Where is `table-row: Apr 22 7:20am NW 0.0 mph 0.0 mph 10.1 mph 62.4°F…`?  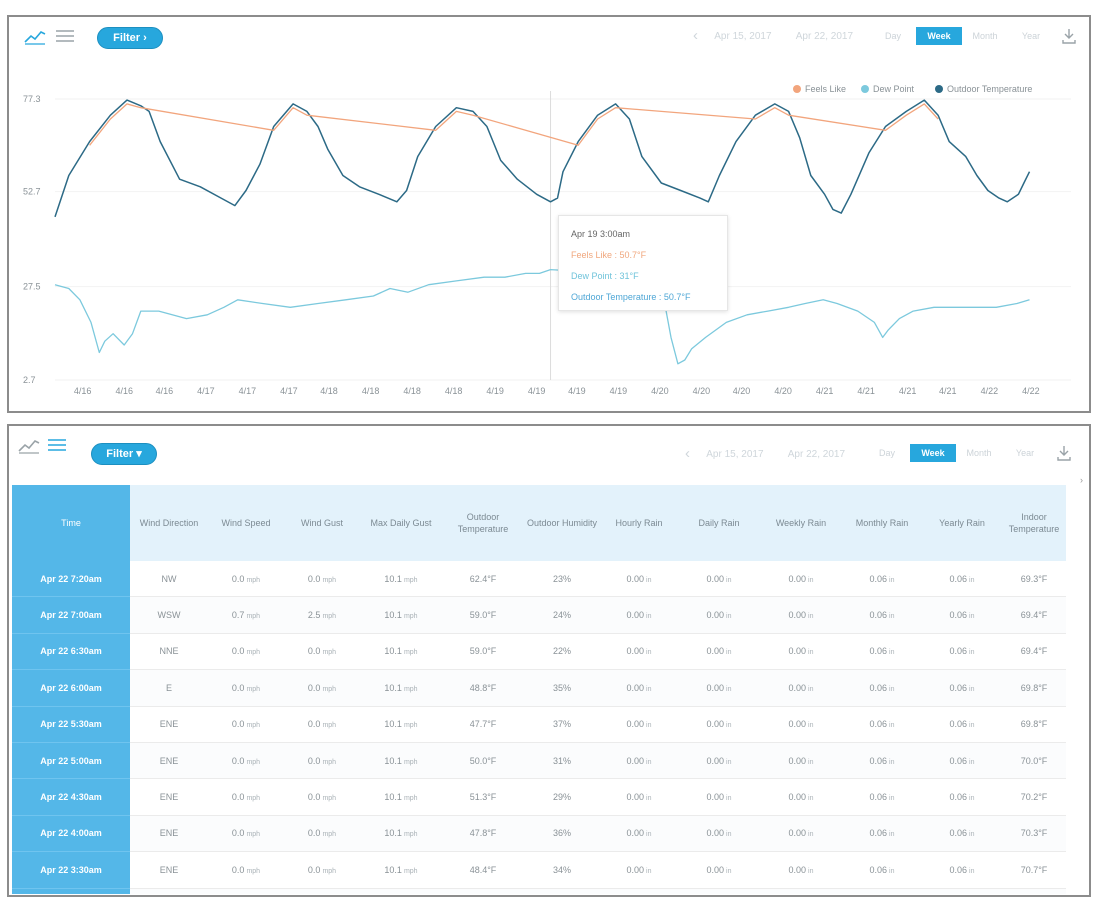 table-row: Apr 22 7:20am NW 0.0 mph 0.0 mph 10.1 mph 62.4°F… is located at coordinates (539, 579).